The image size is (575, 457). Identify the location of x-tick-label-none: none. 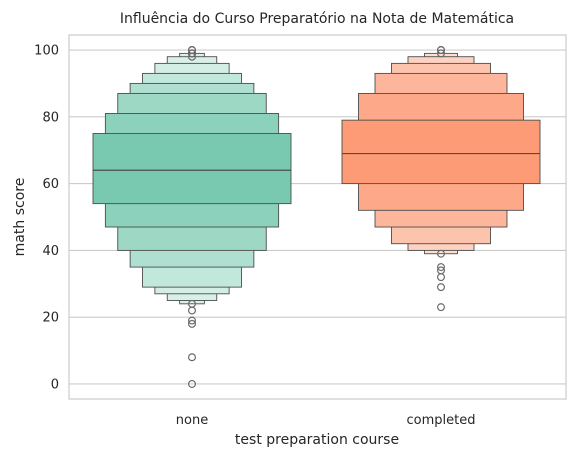
(192, 420).